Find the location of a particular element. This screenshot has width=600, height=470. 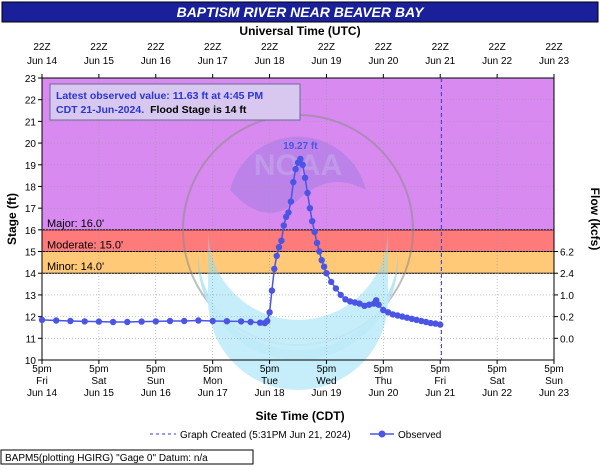

y-tick-label: 12 is located at coordinates (31, 318).